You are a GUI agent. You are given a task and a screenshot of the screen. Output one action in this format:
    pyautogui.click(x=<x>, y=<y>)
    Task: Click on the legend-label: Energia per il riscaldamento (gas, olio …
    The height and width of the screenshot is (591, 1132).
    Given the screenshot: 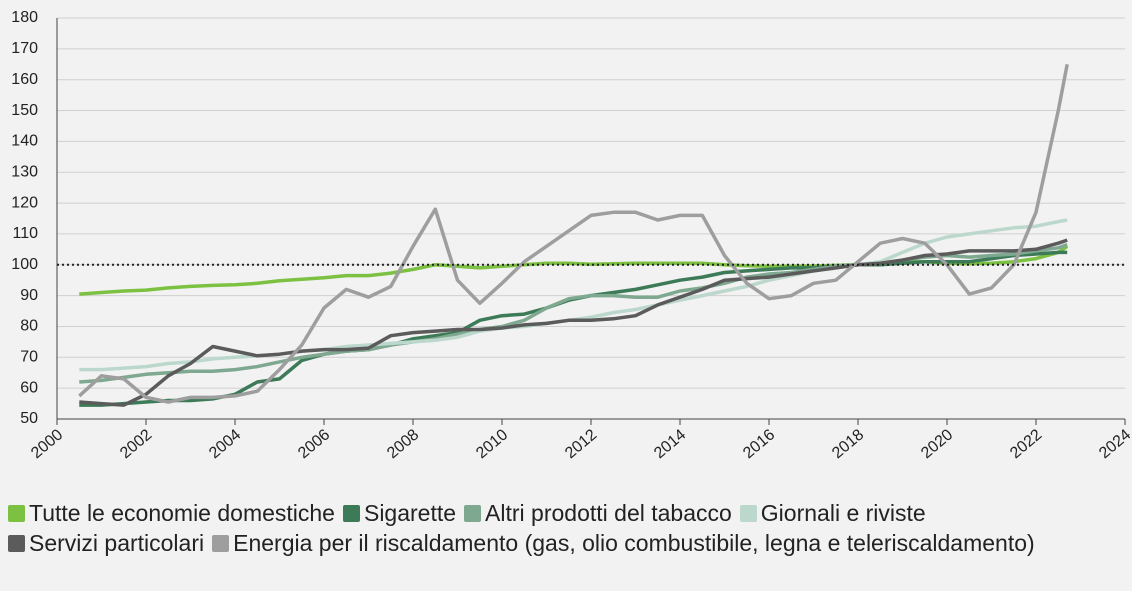 What is the action you would take?
    pyautogui.click(x=634, y=543)
    